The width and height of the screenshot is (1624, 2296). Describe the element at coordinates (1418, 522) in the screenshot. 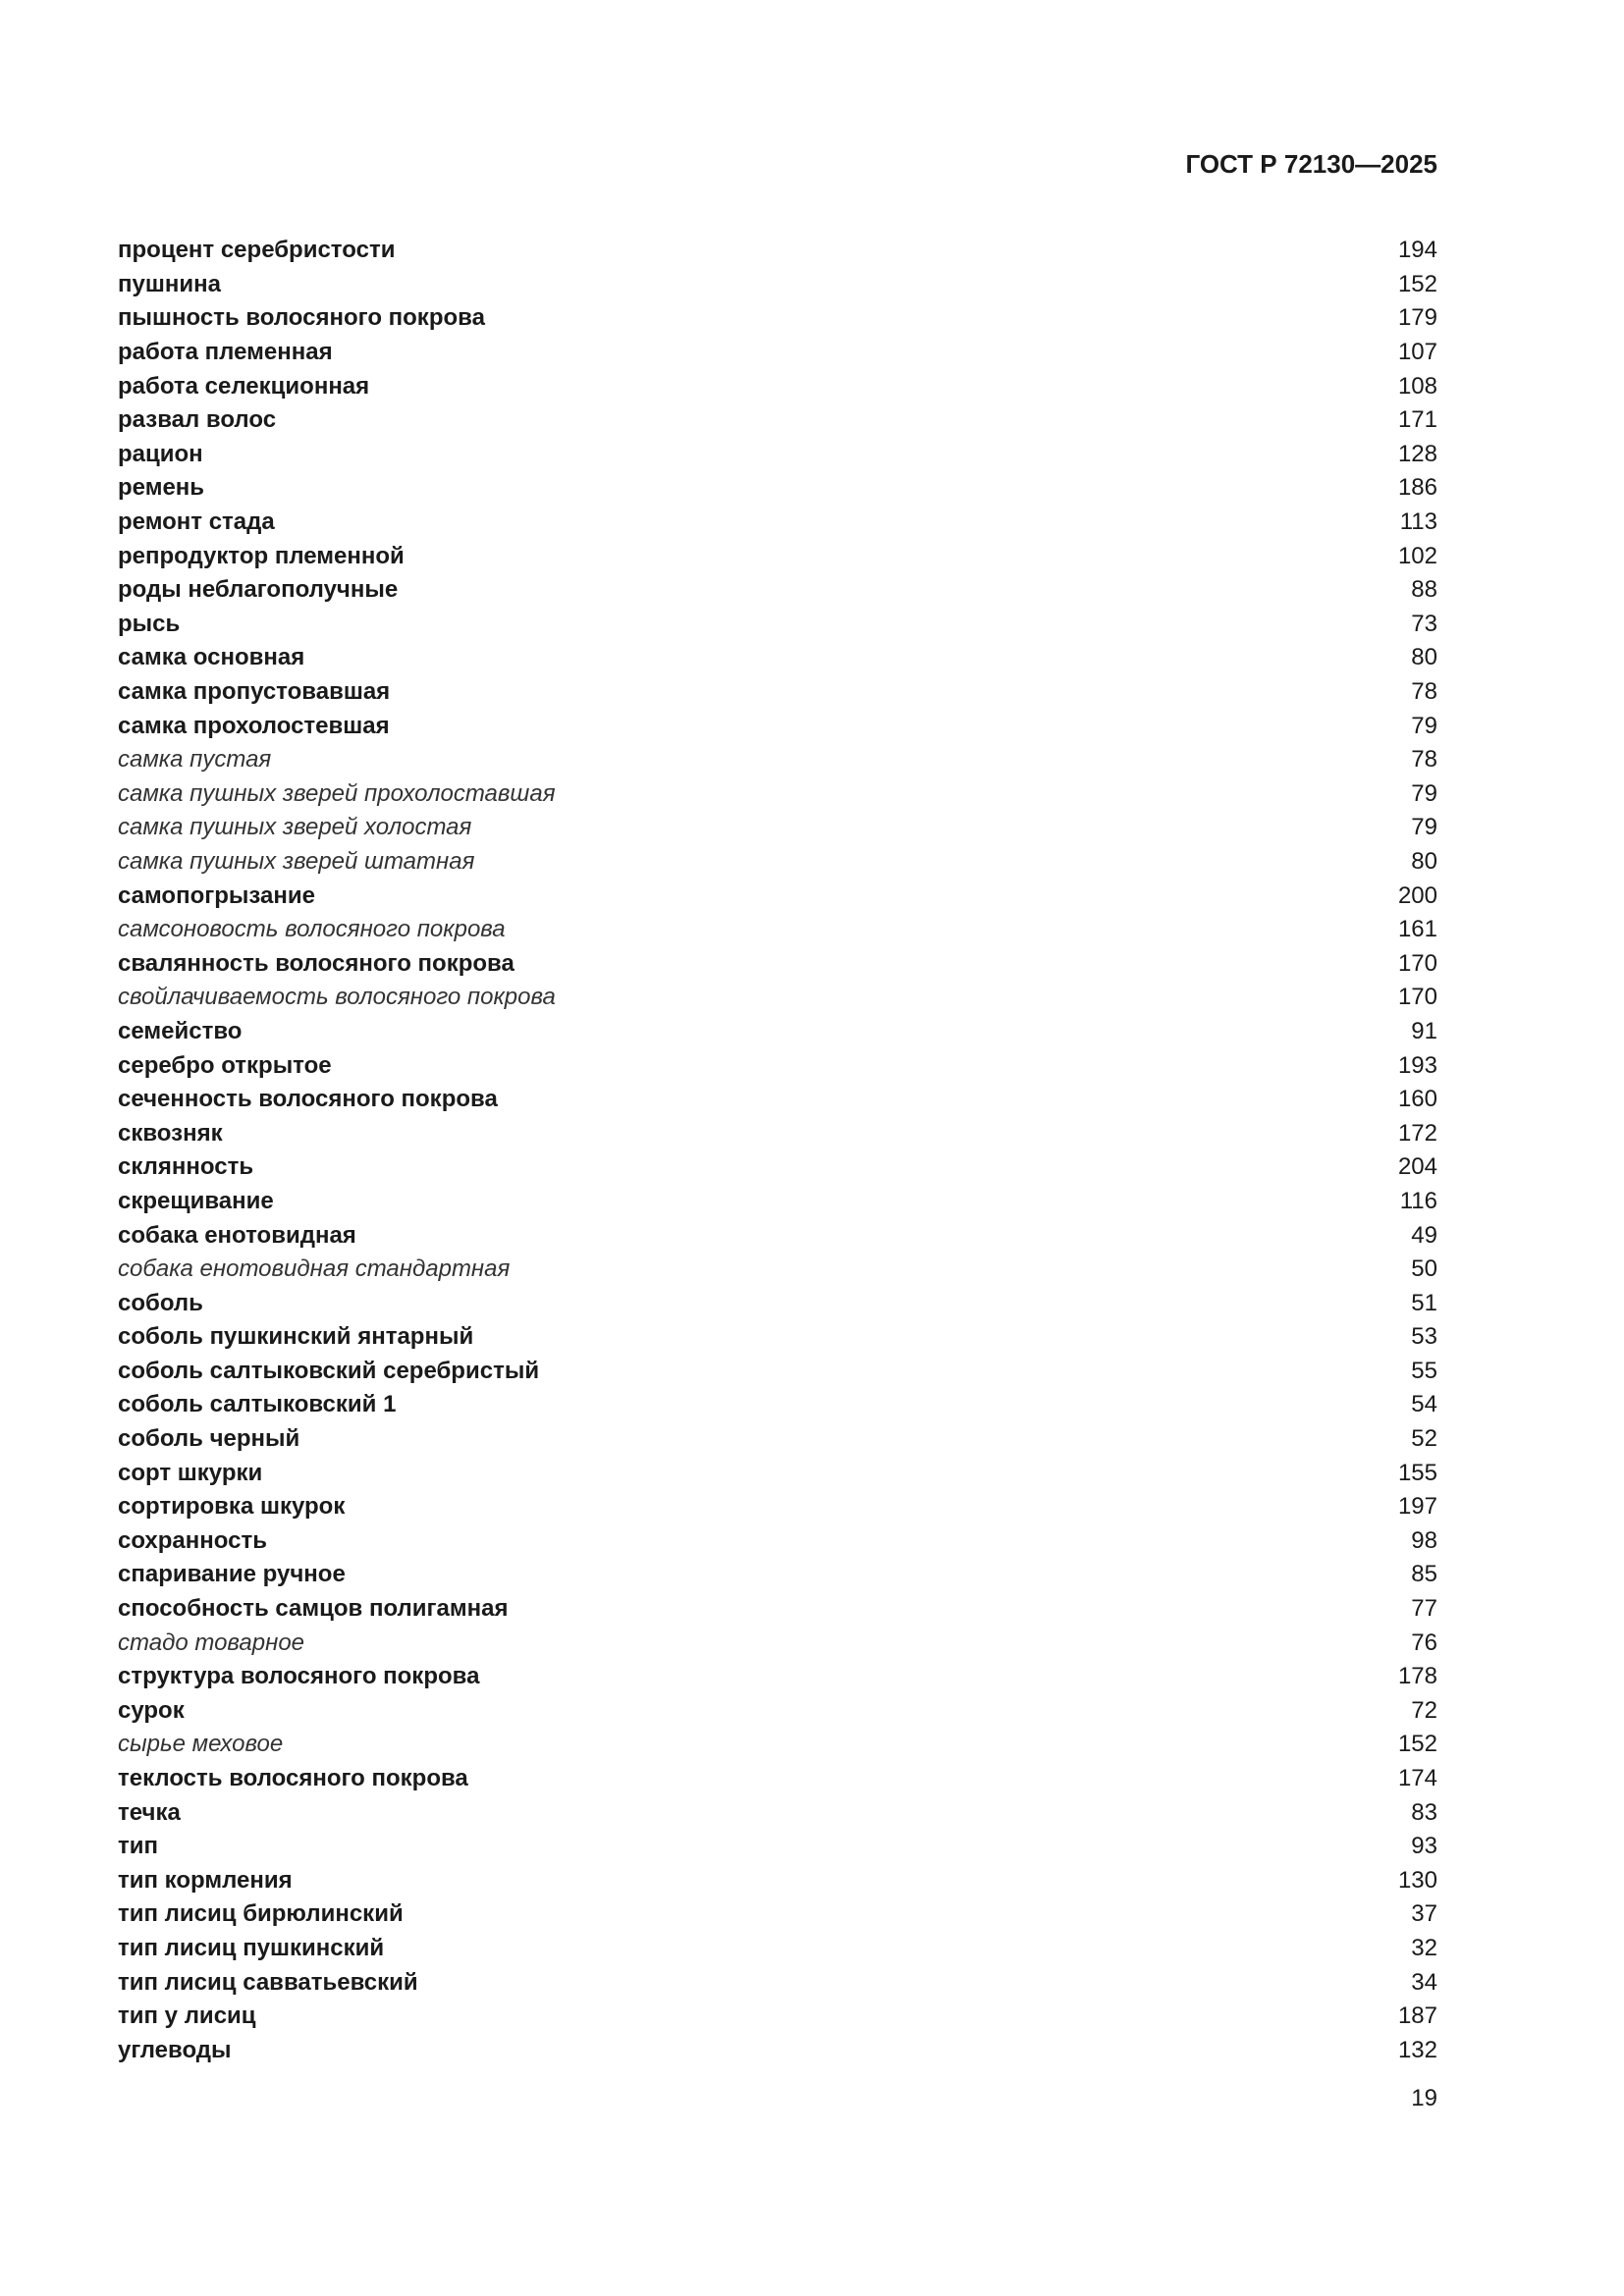

I see `index-page-ref: 113` at that location.